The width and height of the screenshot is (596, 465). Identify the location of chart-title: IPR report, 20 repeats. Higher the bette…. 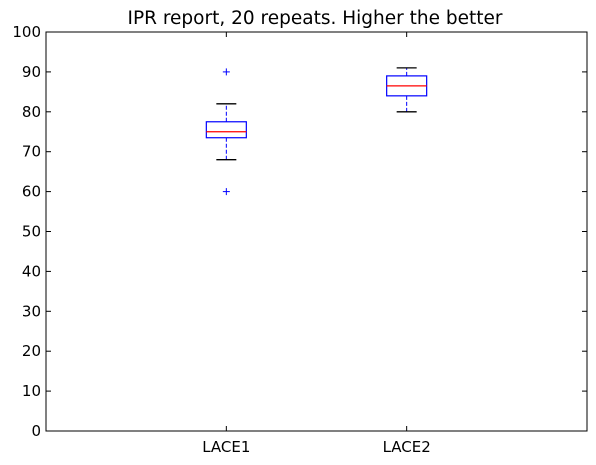
(315, 18).